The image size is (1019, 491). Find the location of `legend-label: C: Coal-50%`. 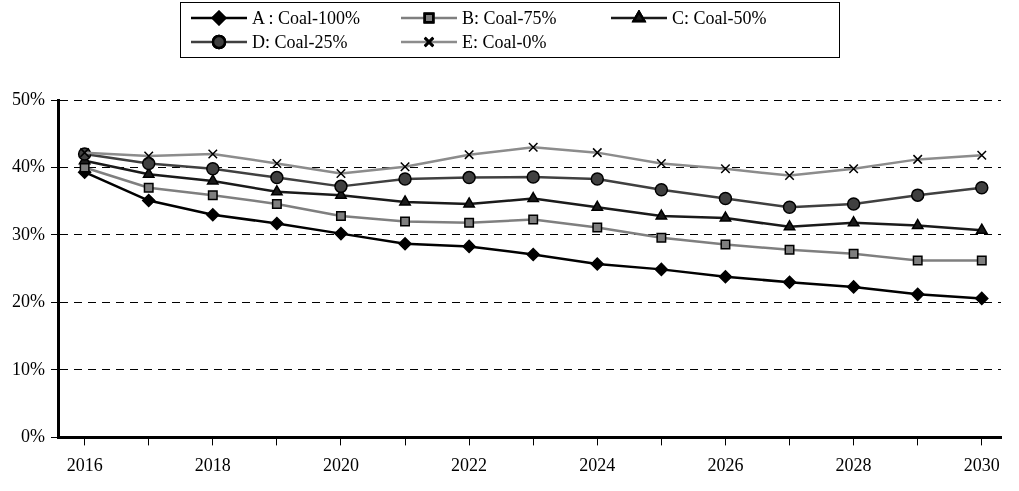

legend-label: C: Coal-50% is located at coordinates (719, 18).